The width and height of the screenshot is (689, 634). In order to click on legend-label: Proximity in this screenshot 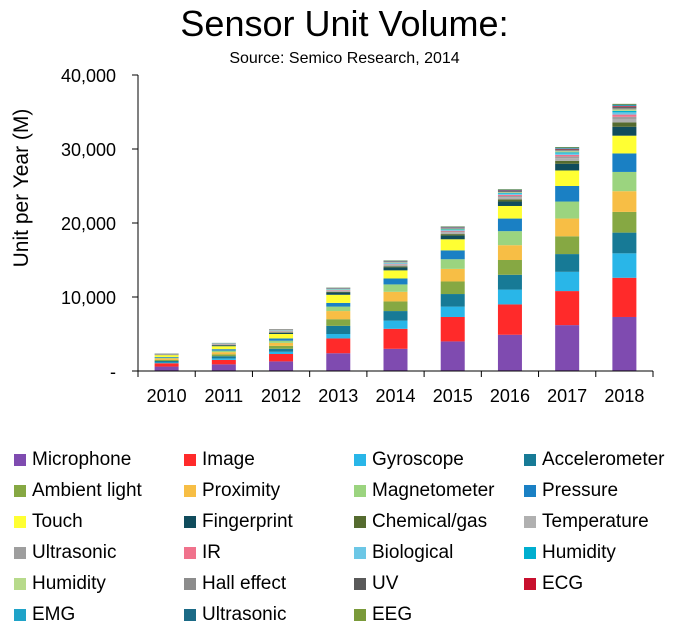, I will do `click(241, 490)`.